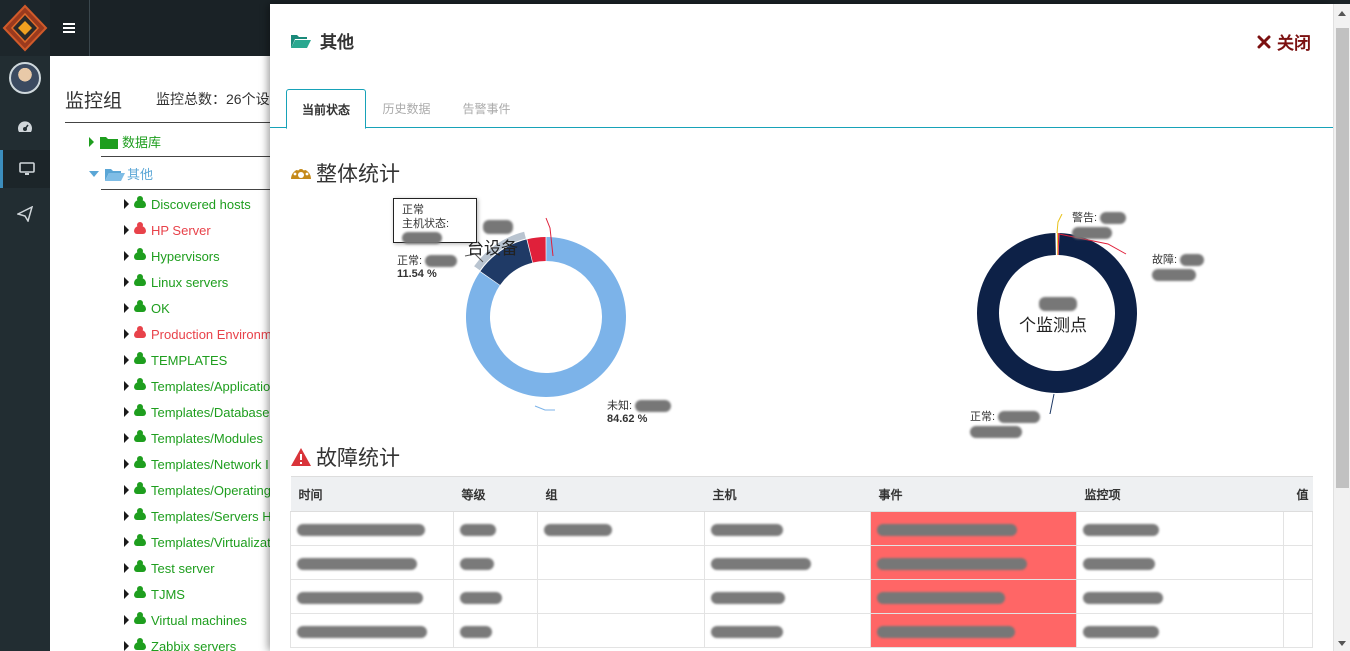 The width and height of the screenshot is (1350, 651). I want to click on list-item: Virtual machines, so click(185, 620).